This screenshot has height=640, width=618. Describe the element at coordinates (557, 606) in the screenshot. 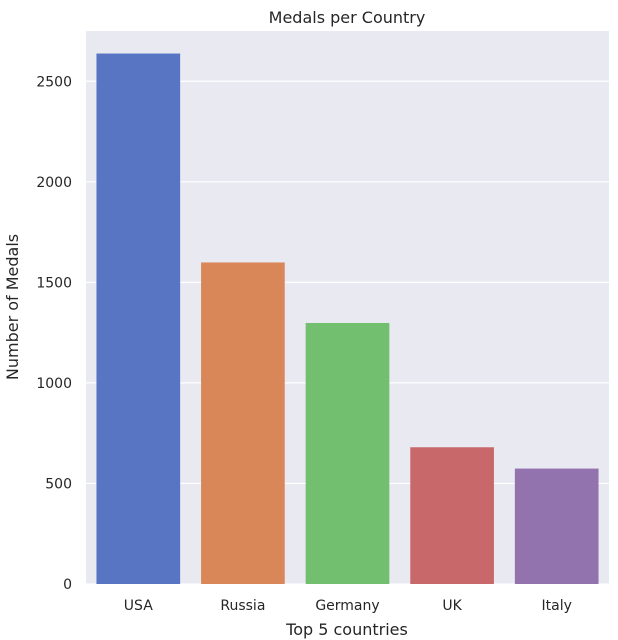

I see `x-tick-label: Italy` at that location.